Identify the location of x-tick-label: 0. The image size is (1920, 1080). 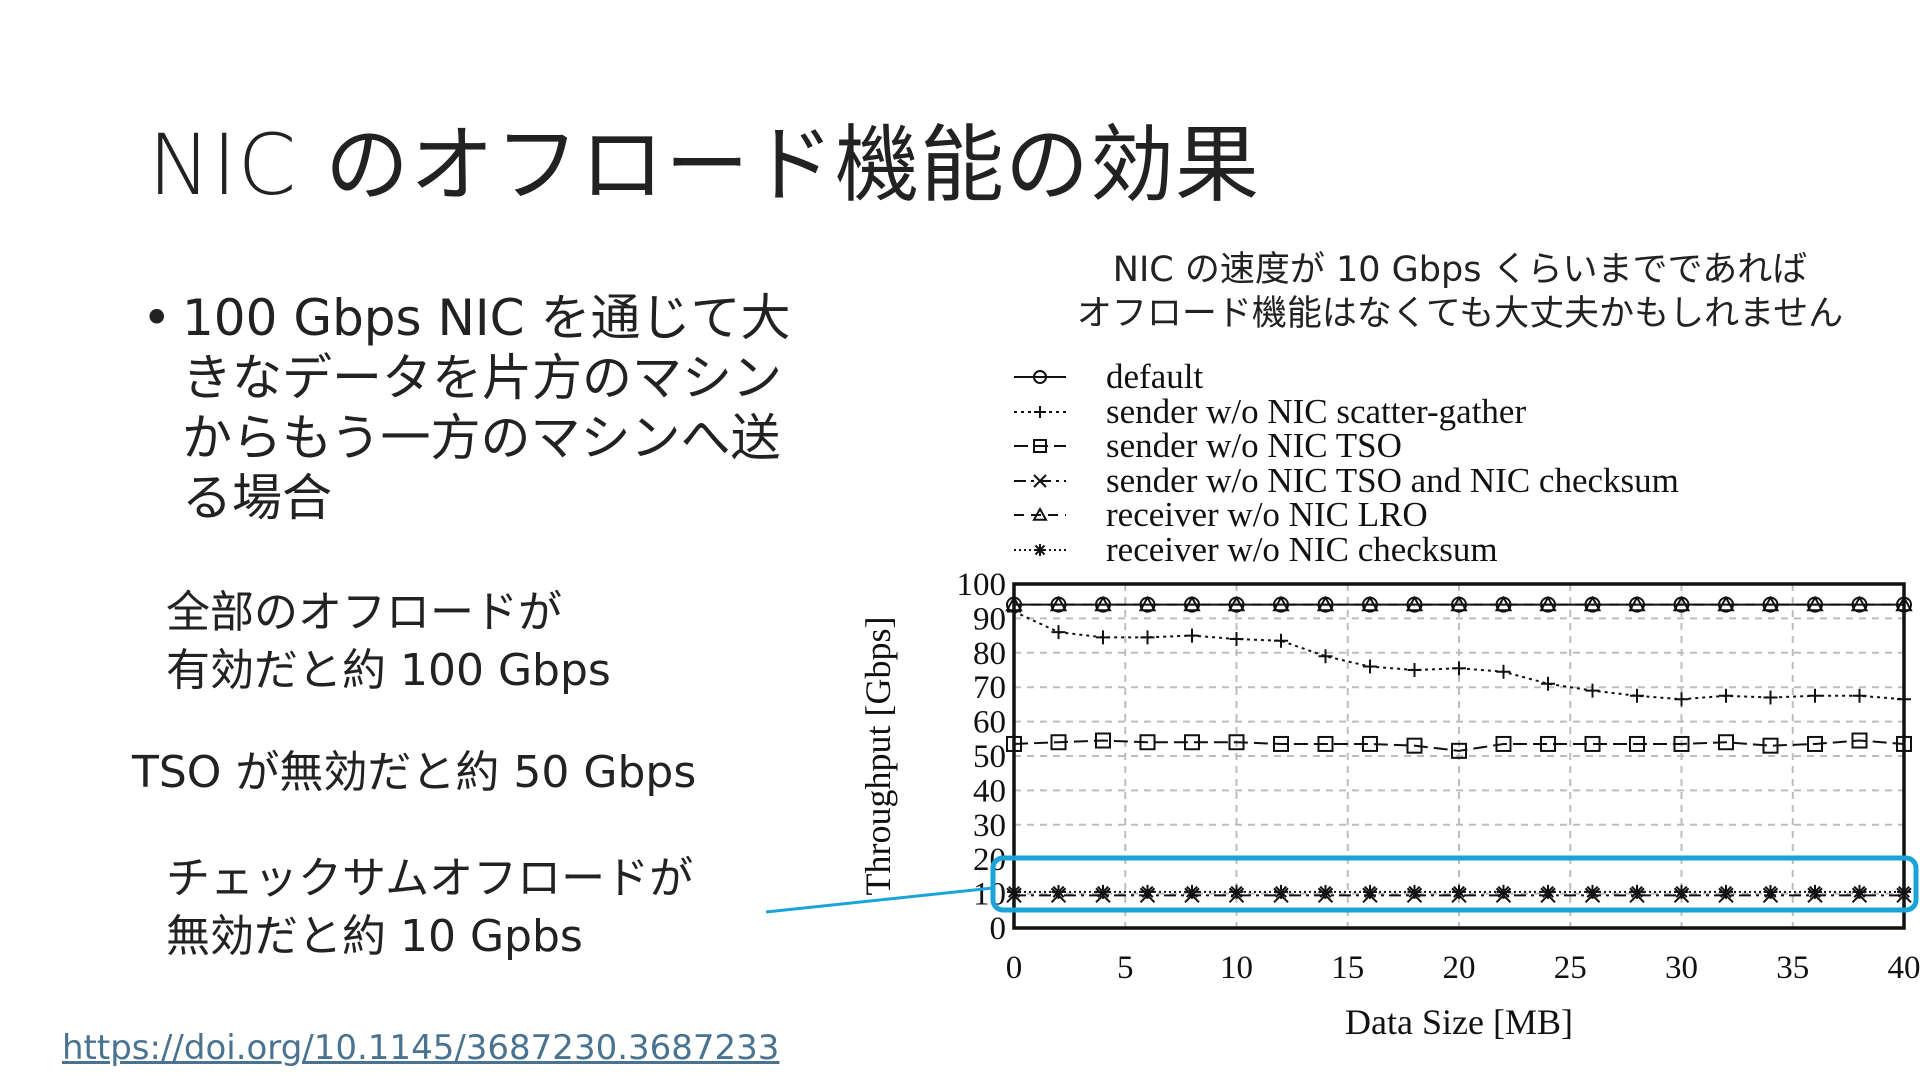
(1014, 968).